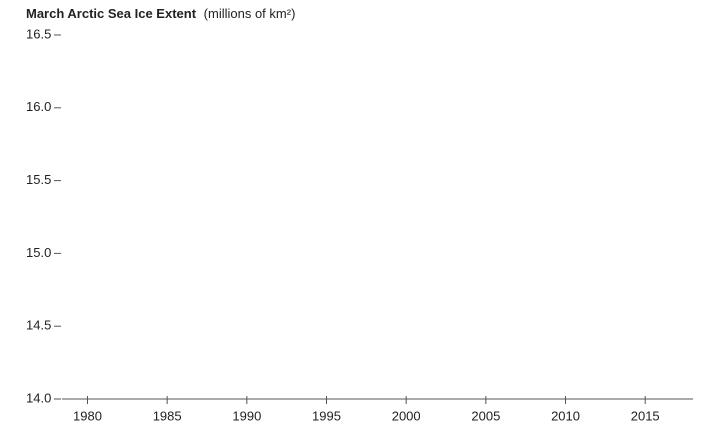  I want to click on x-tick-label: 2005, so click(485, 415).